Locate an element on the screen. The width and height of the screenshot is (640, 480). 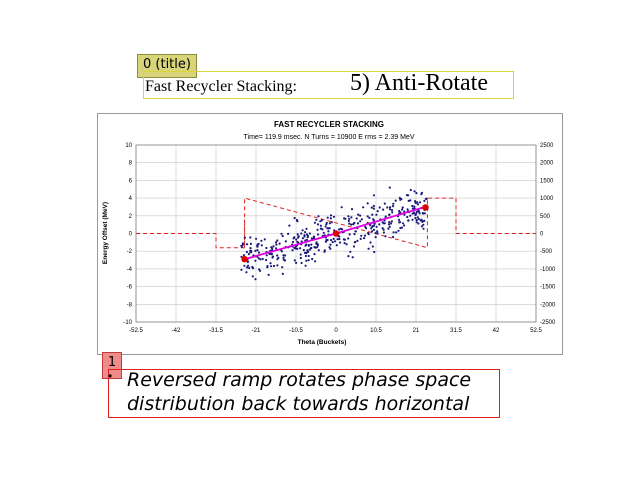
envelope-path is located at coordinates (336, 223).